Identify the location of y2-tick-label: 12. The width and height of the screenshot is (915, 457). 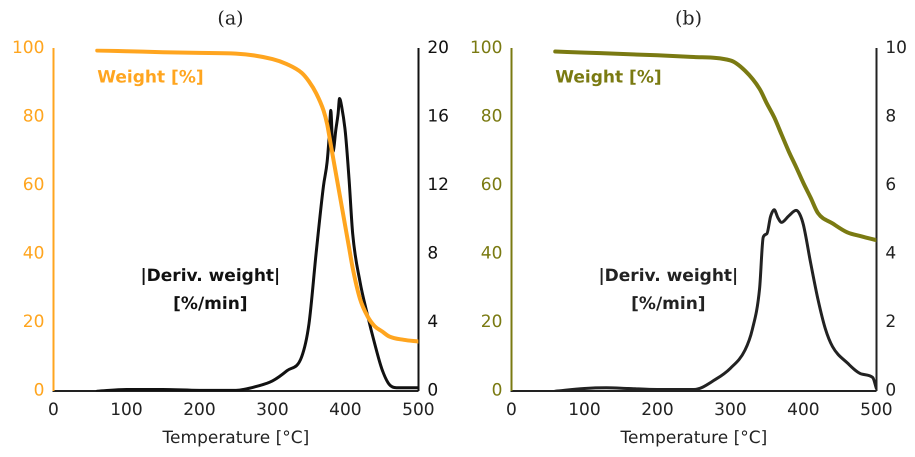
(438, 185).